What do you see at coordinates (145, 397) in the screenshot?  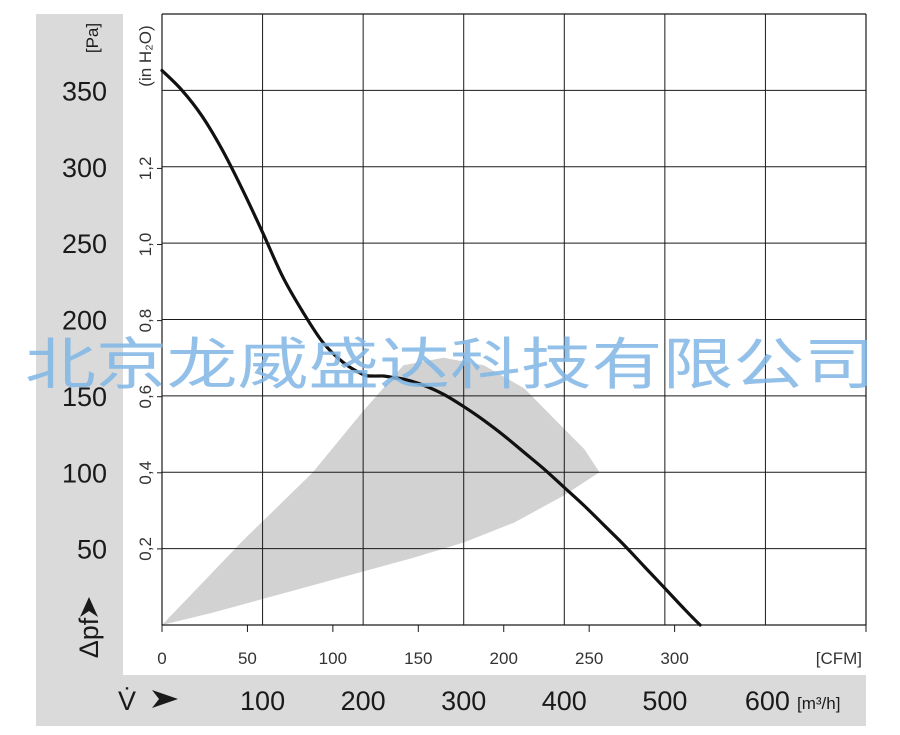 I see `inh2o-tick-label: 0,6` at bounding box center [145, 397].